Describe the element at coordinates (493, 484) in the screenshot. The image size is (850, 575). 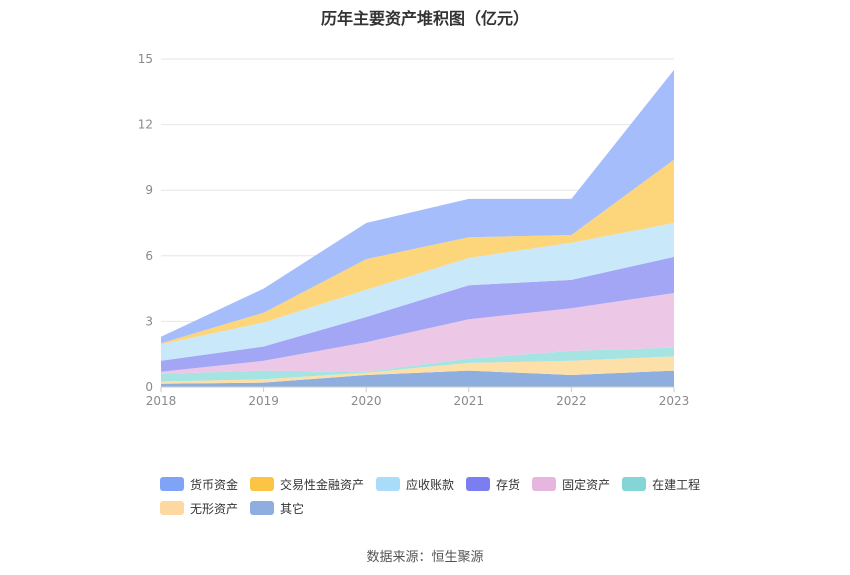
I see `legend-item: 存货` at that location.